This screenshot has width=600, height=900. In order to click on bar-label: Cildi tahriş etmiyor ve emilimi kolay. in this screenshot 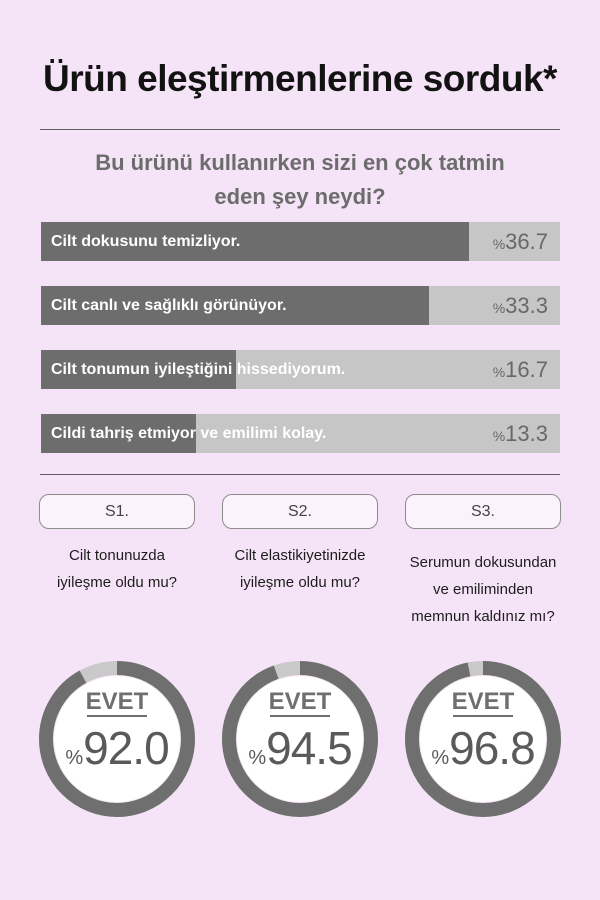, I will do `click(189, 433)`.